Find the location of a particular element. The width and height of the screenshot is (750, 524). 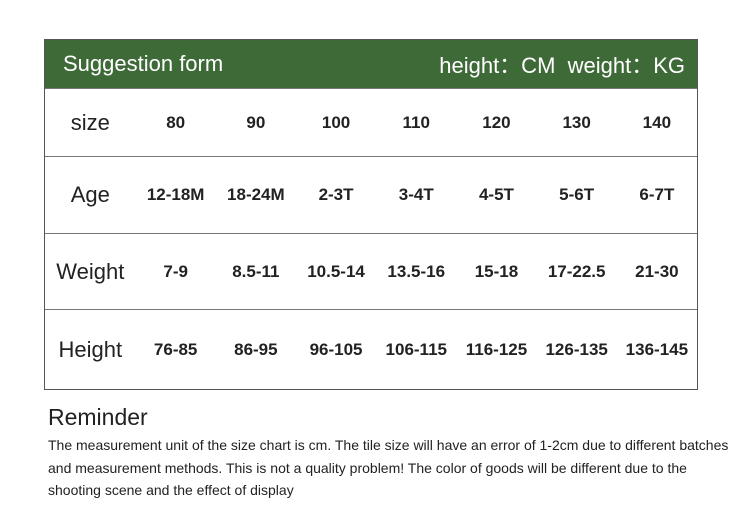

table-cell: 136-145 is located at coordinates (657, 349).